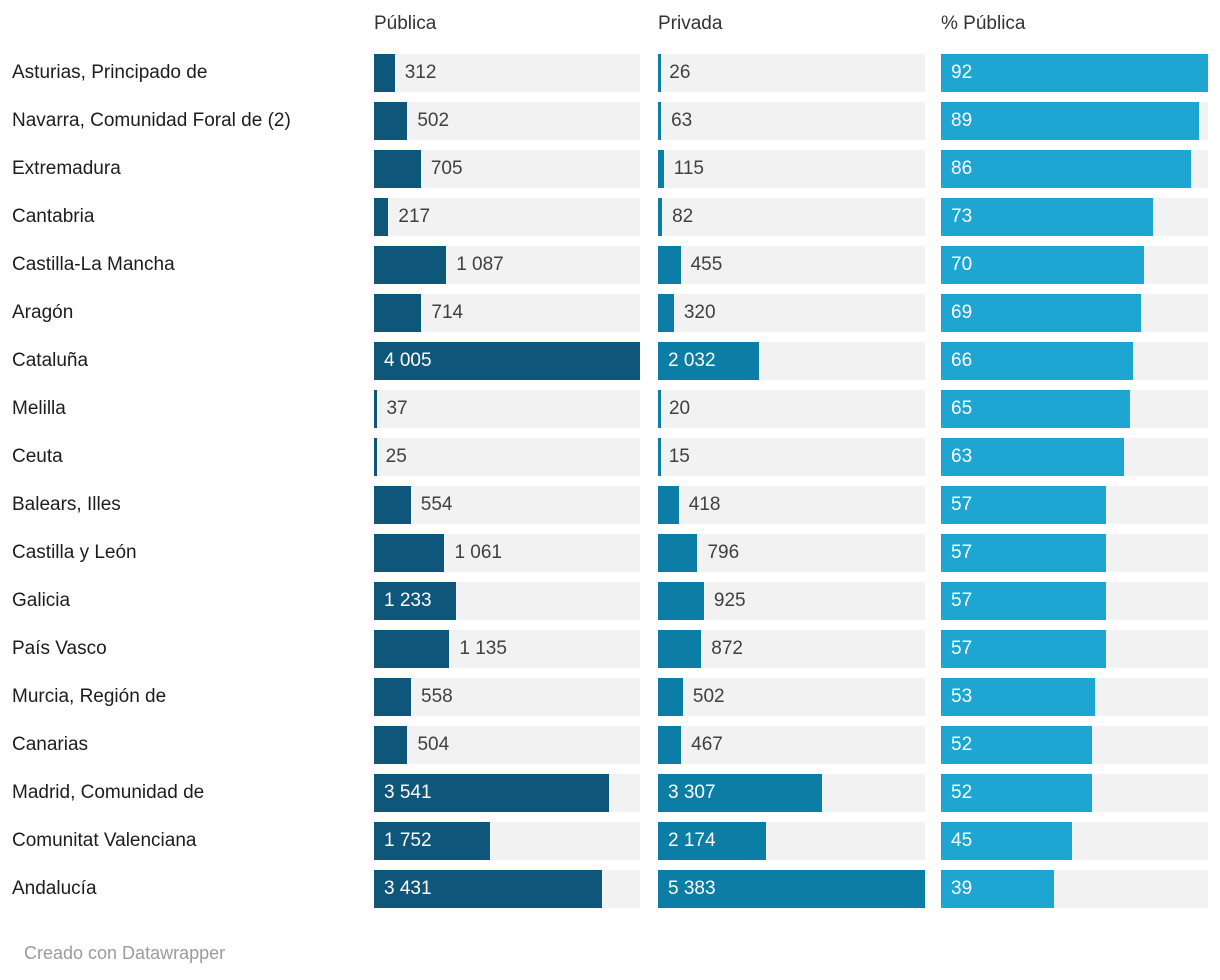 Image resolution: width=1220 pixels, height=980 pixels. Describe the element at coordinates (610, 841) in the screenshot. I see `table-row: Comunitat Valenciana 1 752 2 174 45` at that location.